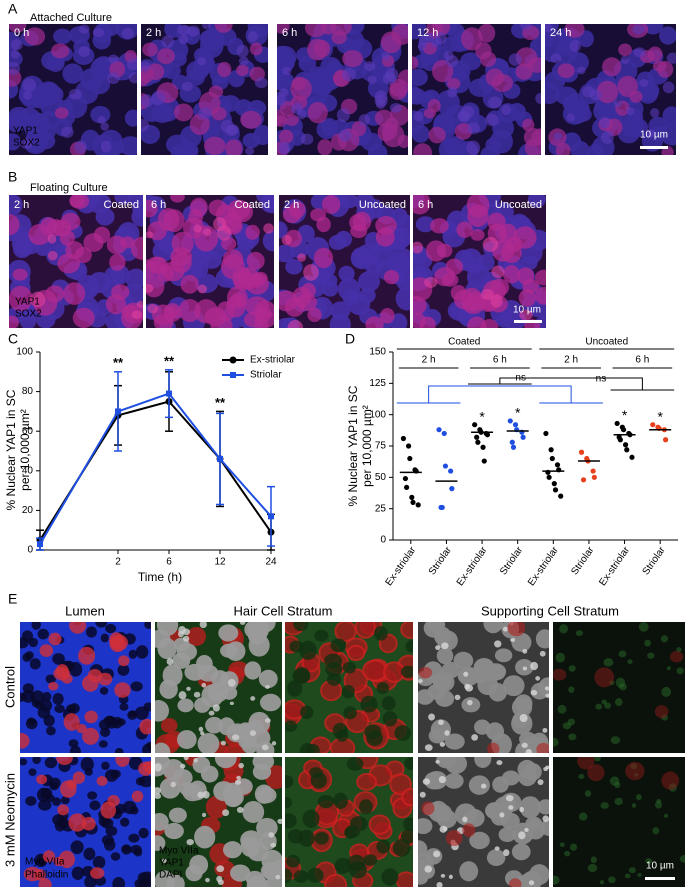 This screenshot has height=888, width=685. What do you see at coordinates (27, 302) in the screenshot?
I see `stain-label: YAP1` at bounding box center [27, 302].